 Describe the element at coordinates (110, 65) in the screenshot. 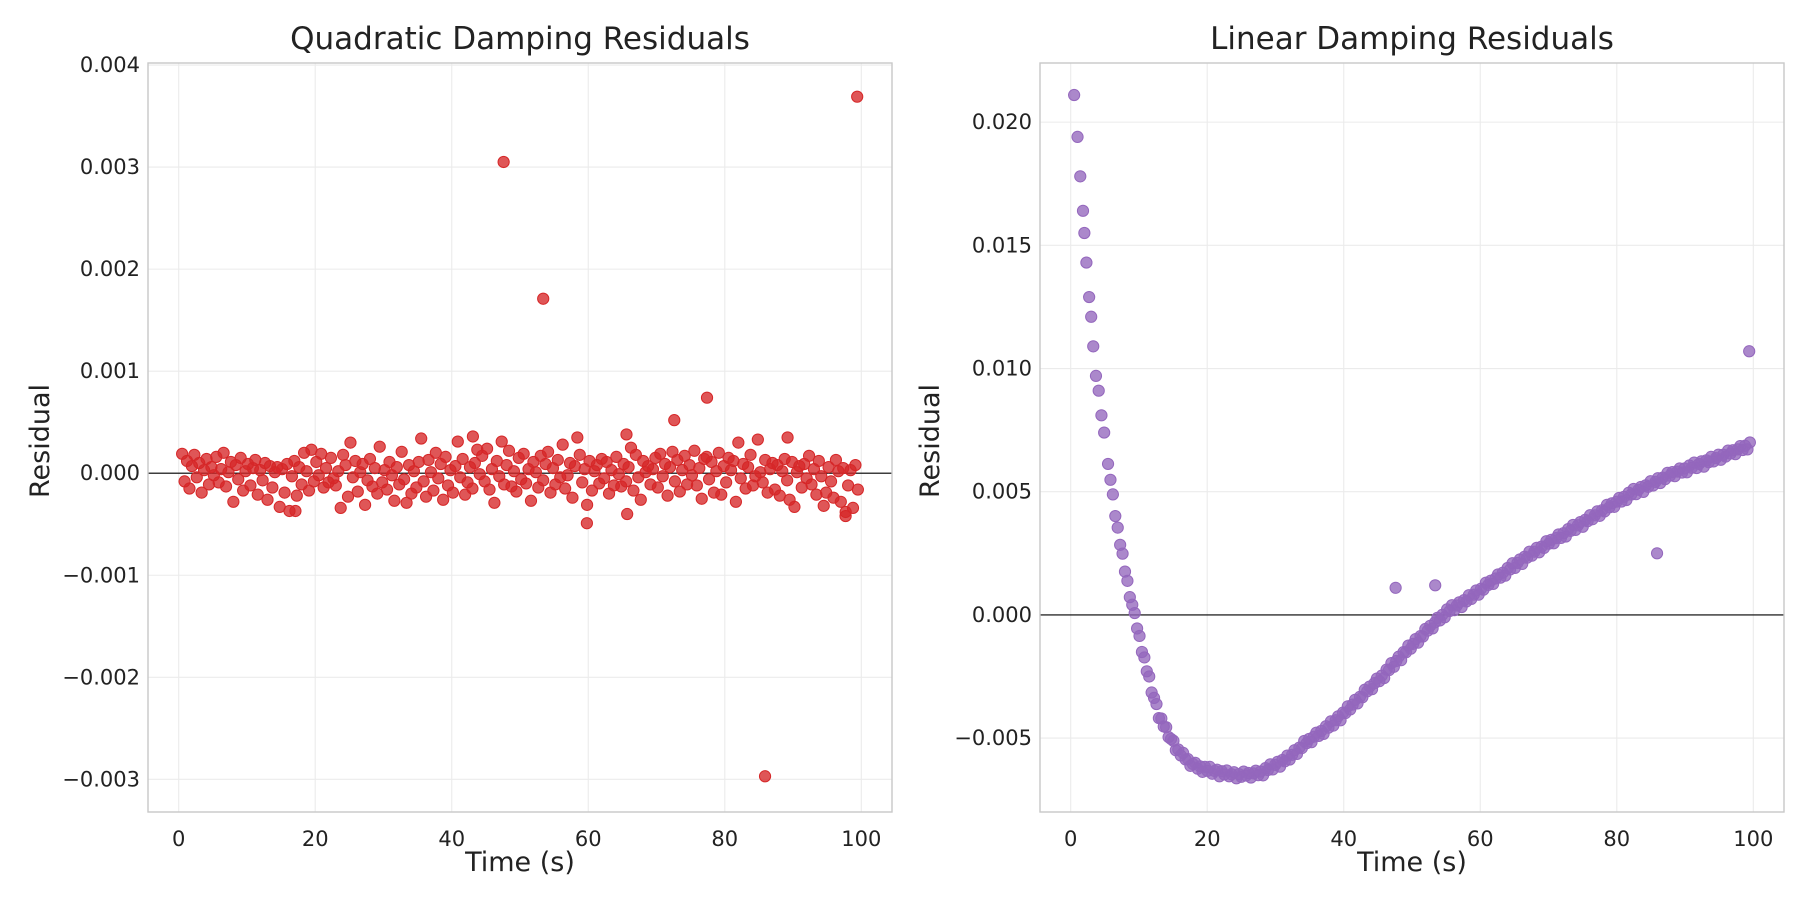

I see `y-tick-label: 0.004` at that location.